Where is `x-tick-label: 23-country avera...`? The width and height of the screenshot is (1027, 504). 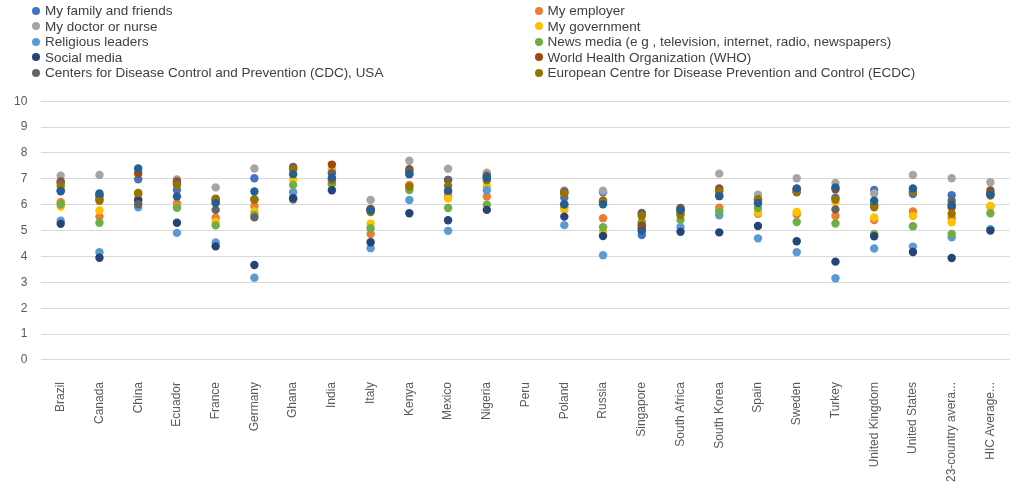 x-tick-label: 23-country avera... is located at coordinates (950, 432).